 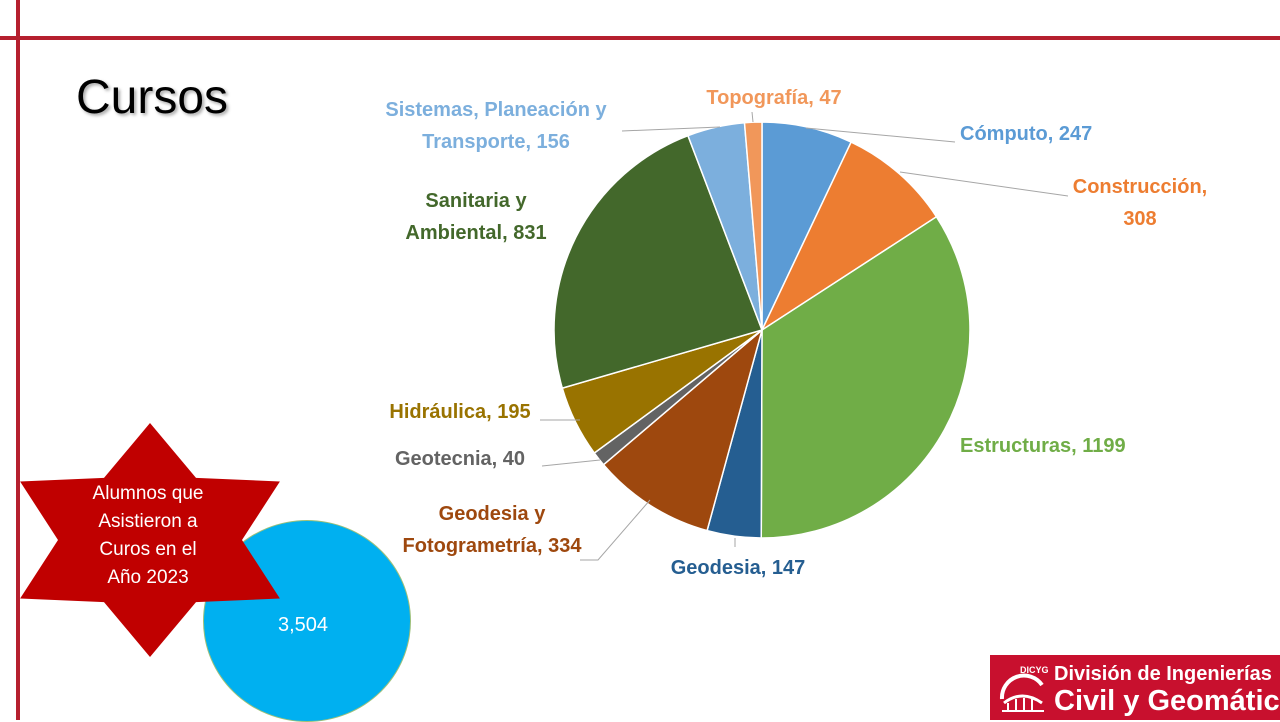 I want to click on data-label: Hidráulica, 195, so click(x=459, y=412).